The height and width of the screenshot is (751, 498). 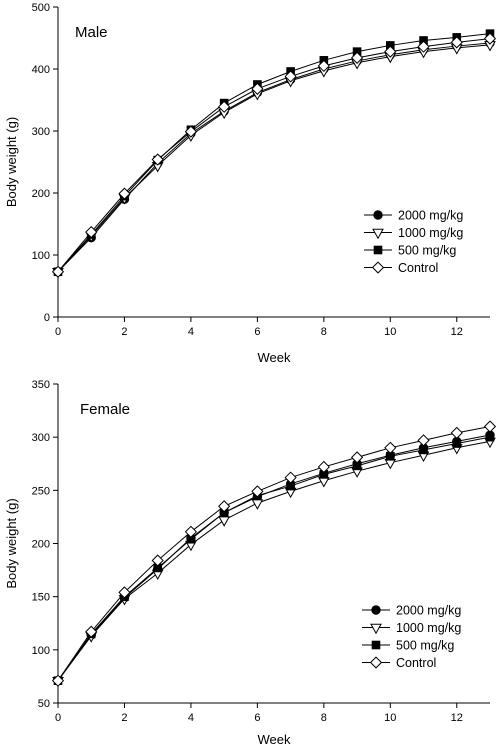 I want to click on y-tick-label: 400, so click(x=41, y=70).